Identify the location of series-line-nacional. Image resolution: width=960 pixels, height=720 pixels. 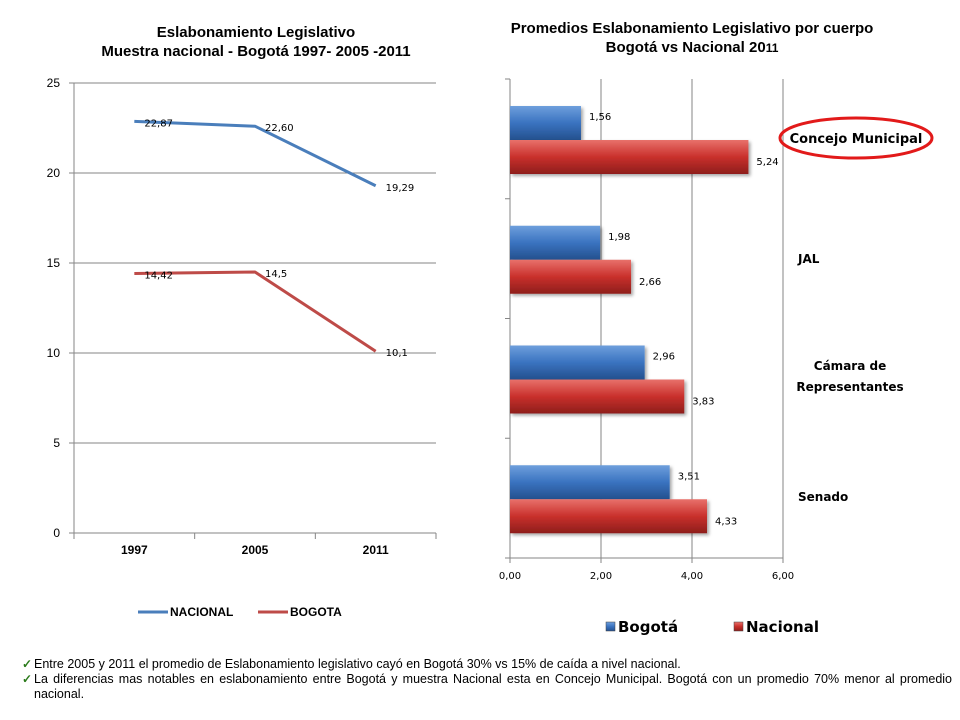
(255, 153).